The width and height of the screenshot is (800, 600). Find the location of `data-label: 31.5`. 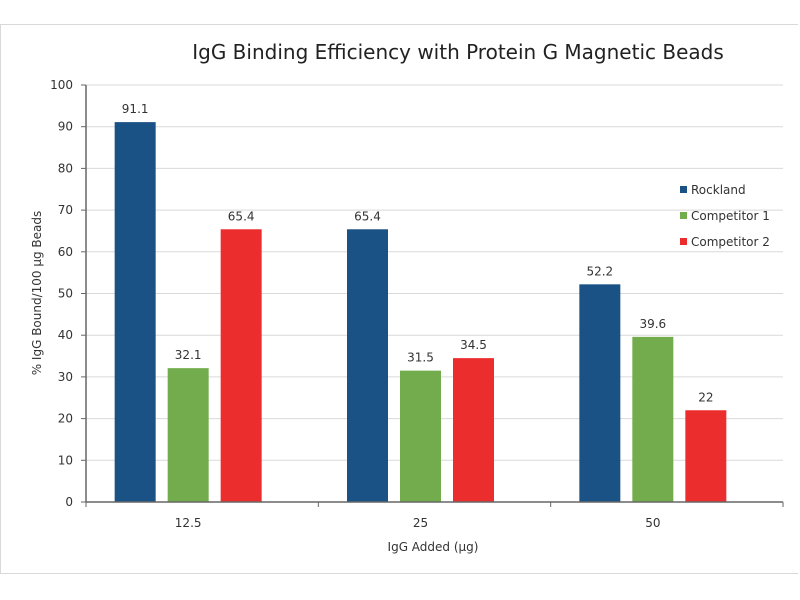

data-label: 31.5 is located at coordinates (420, 358).